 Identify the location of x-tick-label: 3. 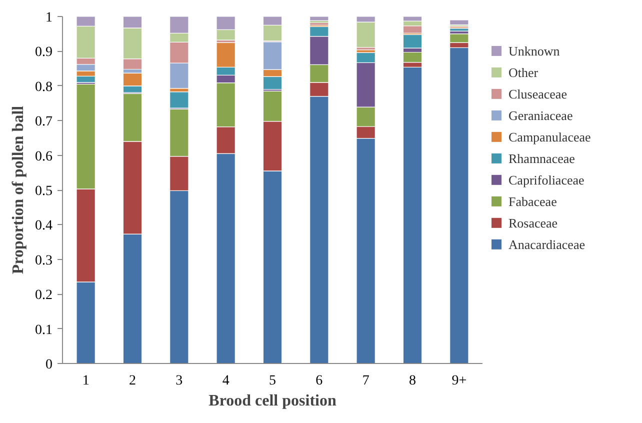
(179, 381).